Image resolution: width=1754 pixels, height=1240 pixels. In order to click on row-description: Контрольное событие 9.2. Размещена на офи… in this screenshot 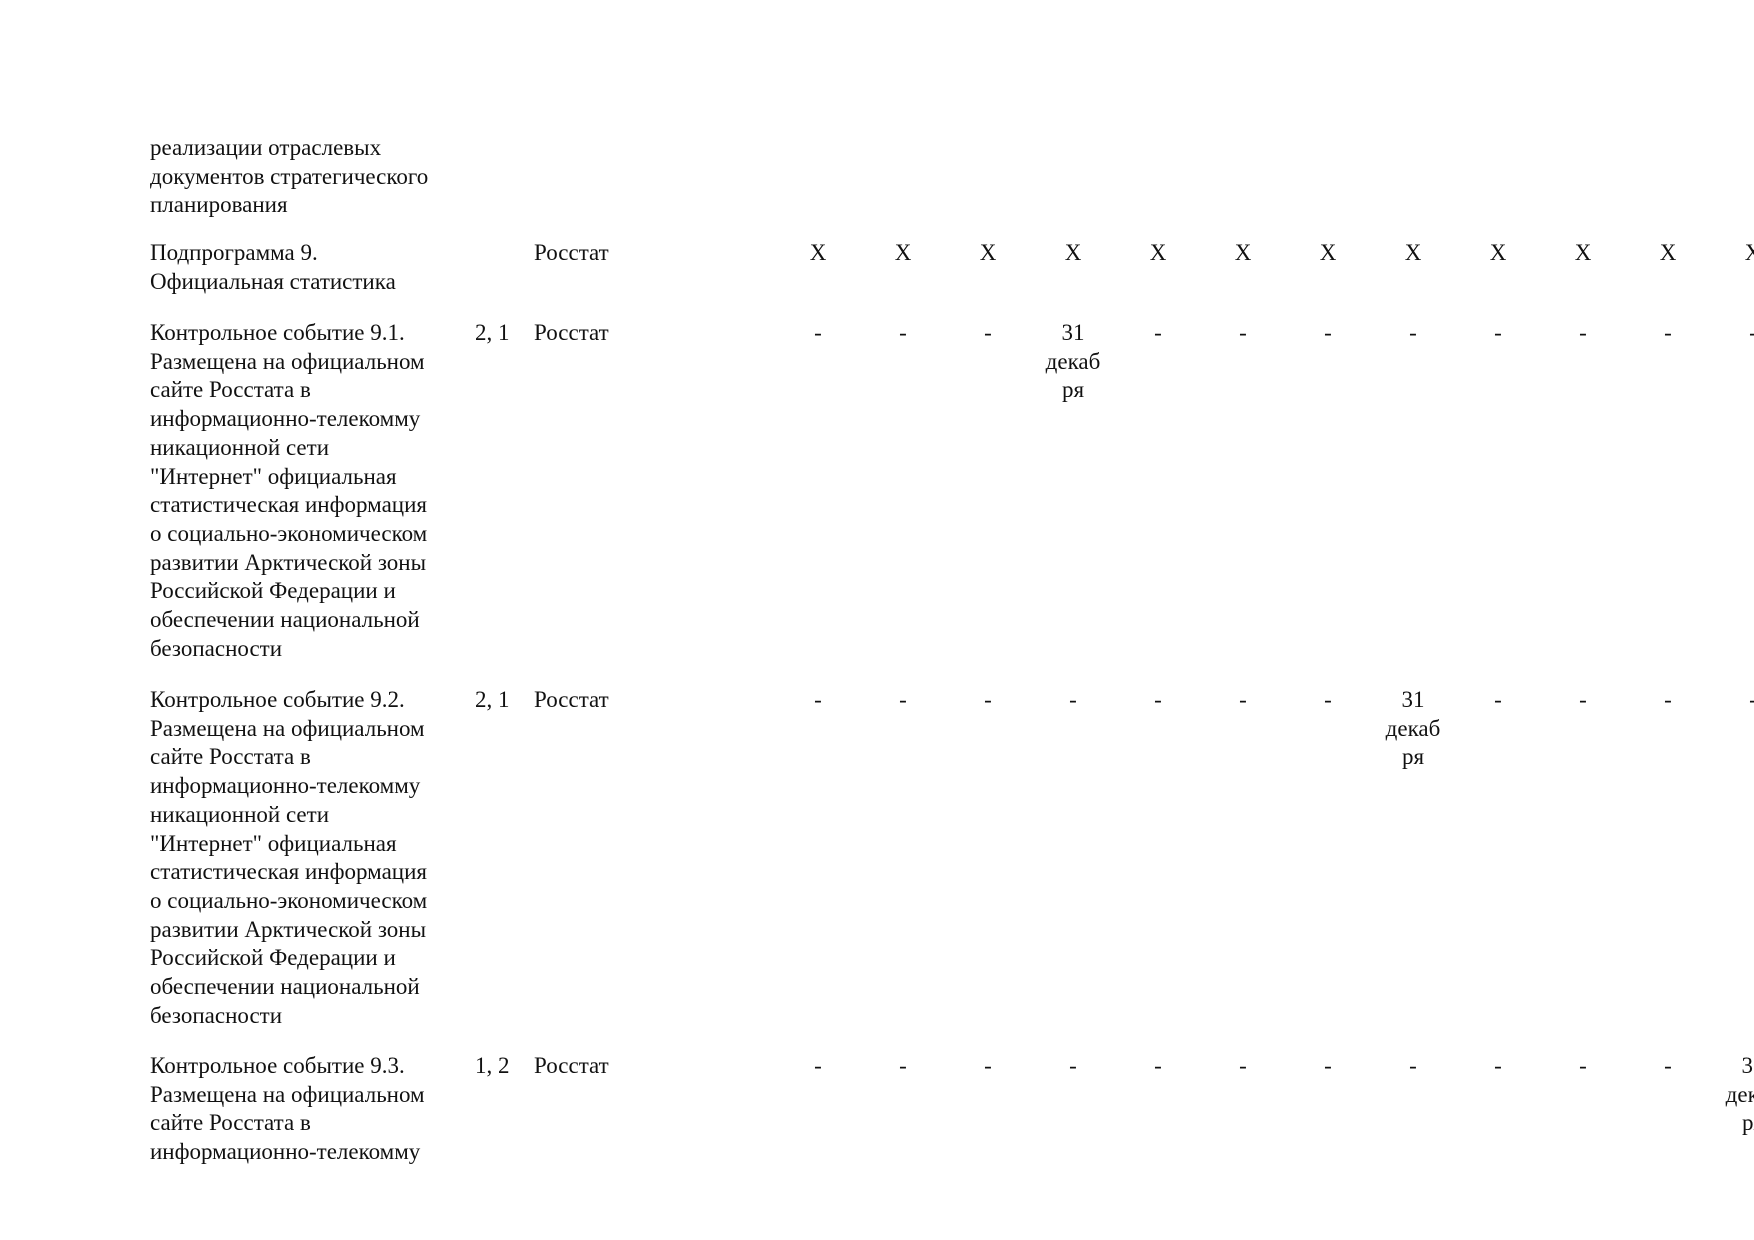, I will do `click(310, 858)`.